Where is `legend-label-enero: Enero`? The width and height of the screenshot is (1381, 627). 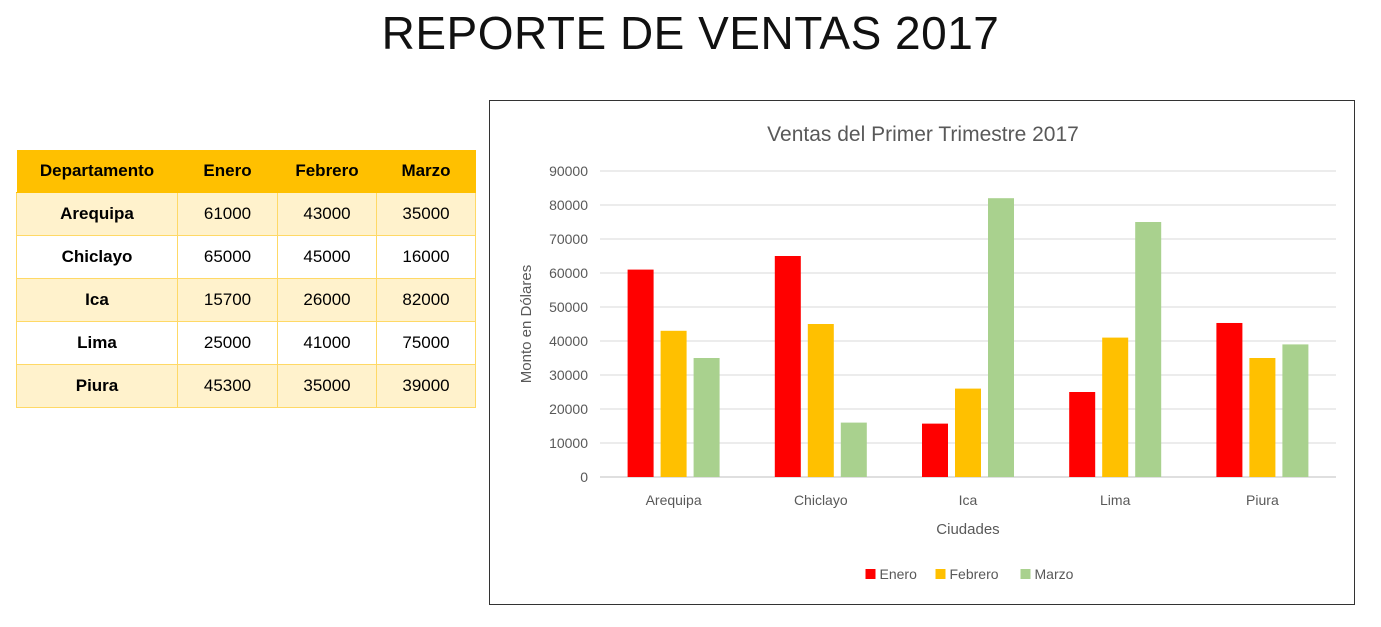
legend-label-enero: Enero is located at coordinates (899, 574).